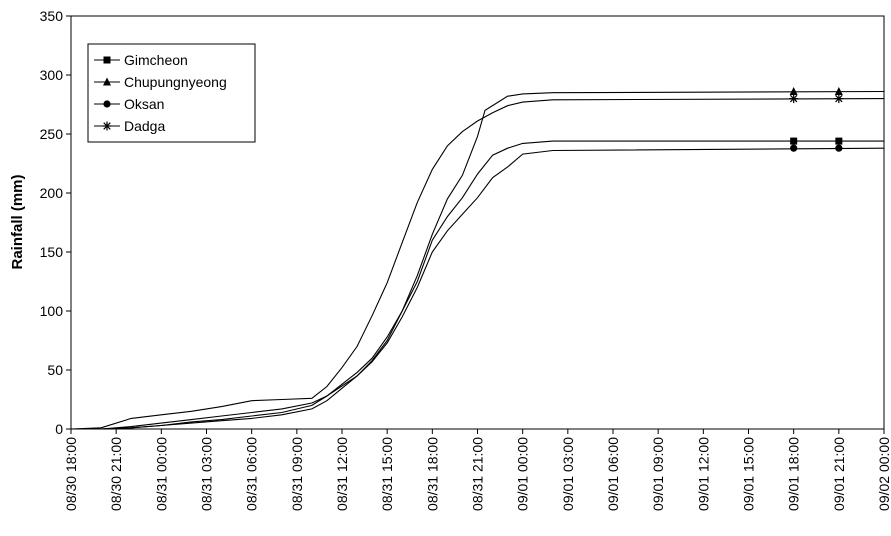  Describe the element at coordinates (55, 222) in the screenshot. I see `y-axis: 0 50 100 150 200 250 300 350` at that location.